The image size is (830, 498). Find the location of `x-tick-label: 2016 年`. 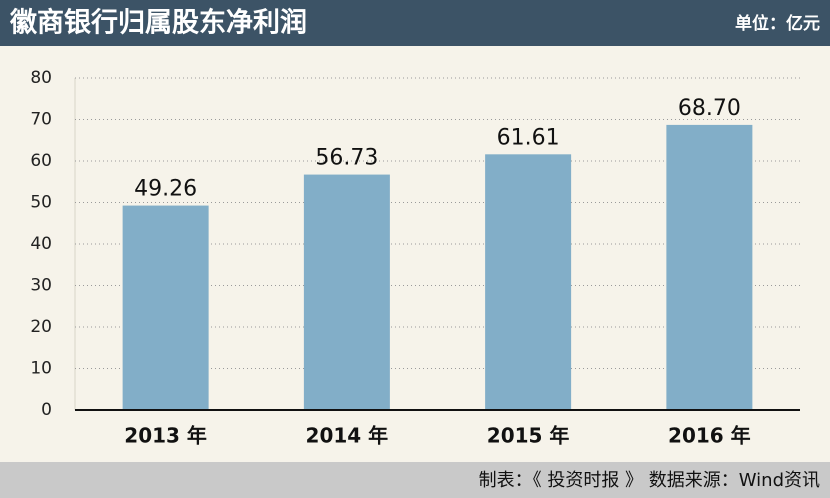

x-tick-label: 2016 年 is located at coordinates (709, 436).